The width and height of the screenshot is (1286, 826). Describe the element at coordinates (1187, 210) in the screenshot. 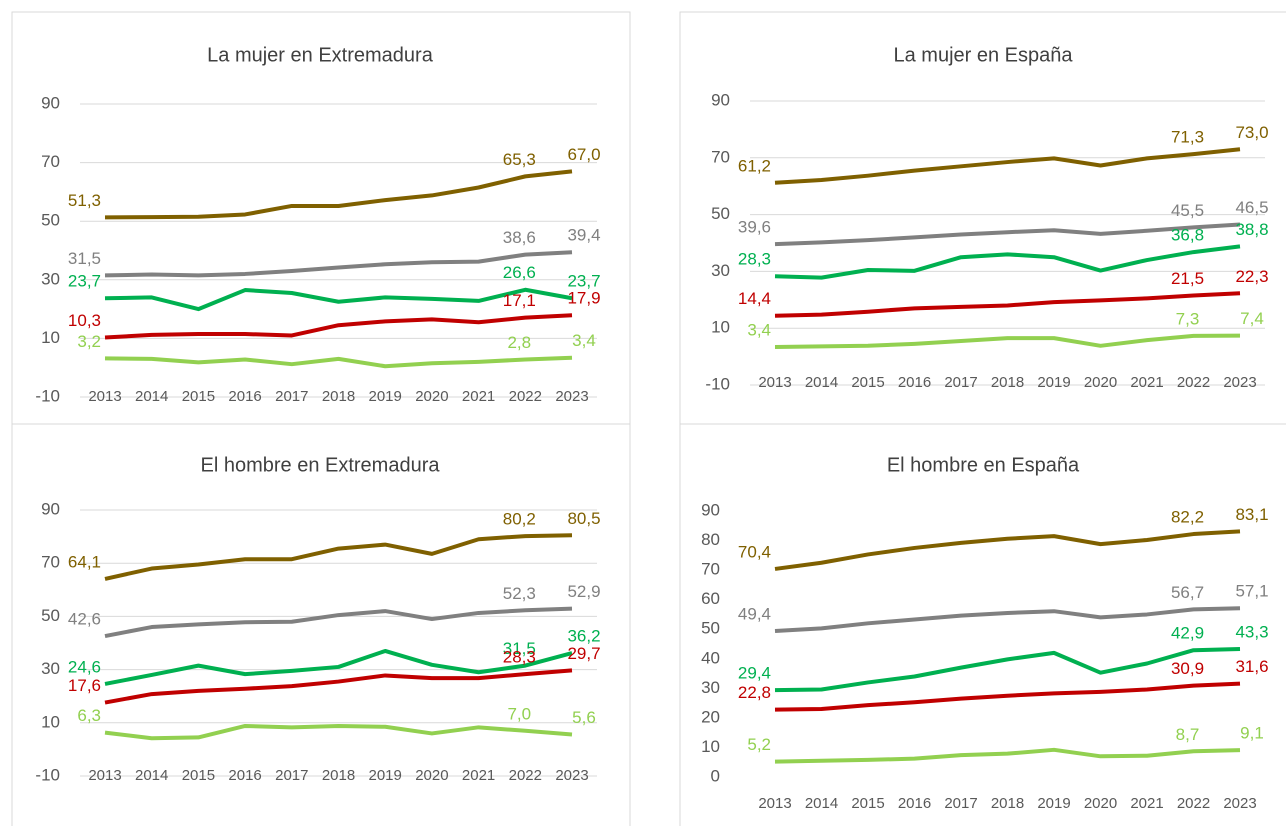

I see `data-label: 45,5` at that location.